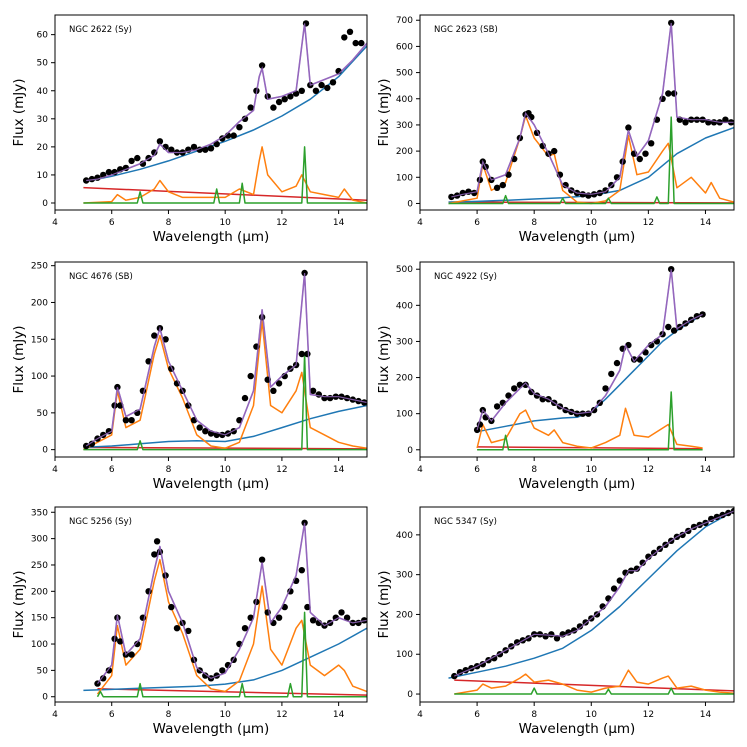  Describe the element at coordinates (39, 340) in the screenshot. I see `y-tick-label: 150` at that location.